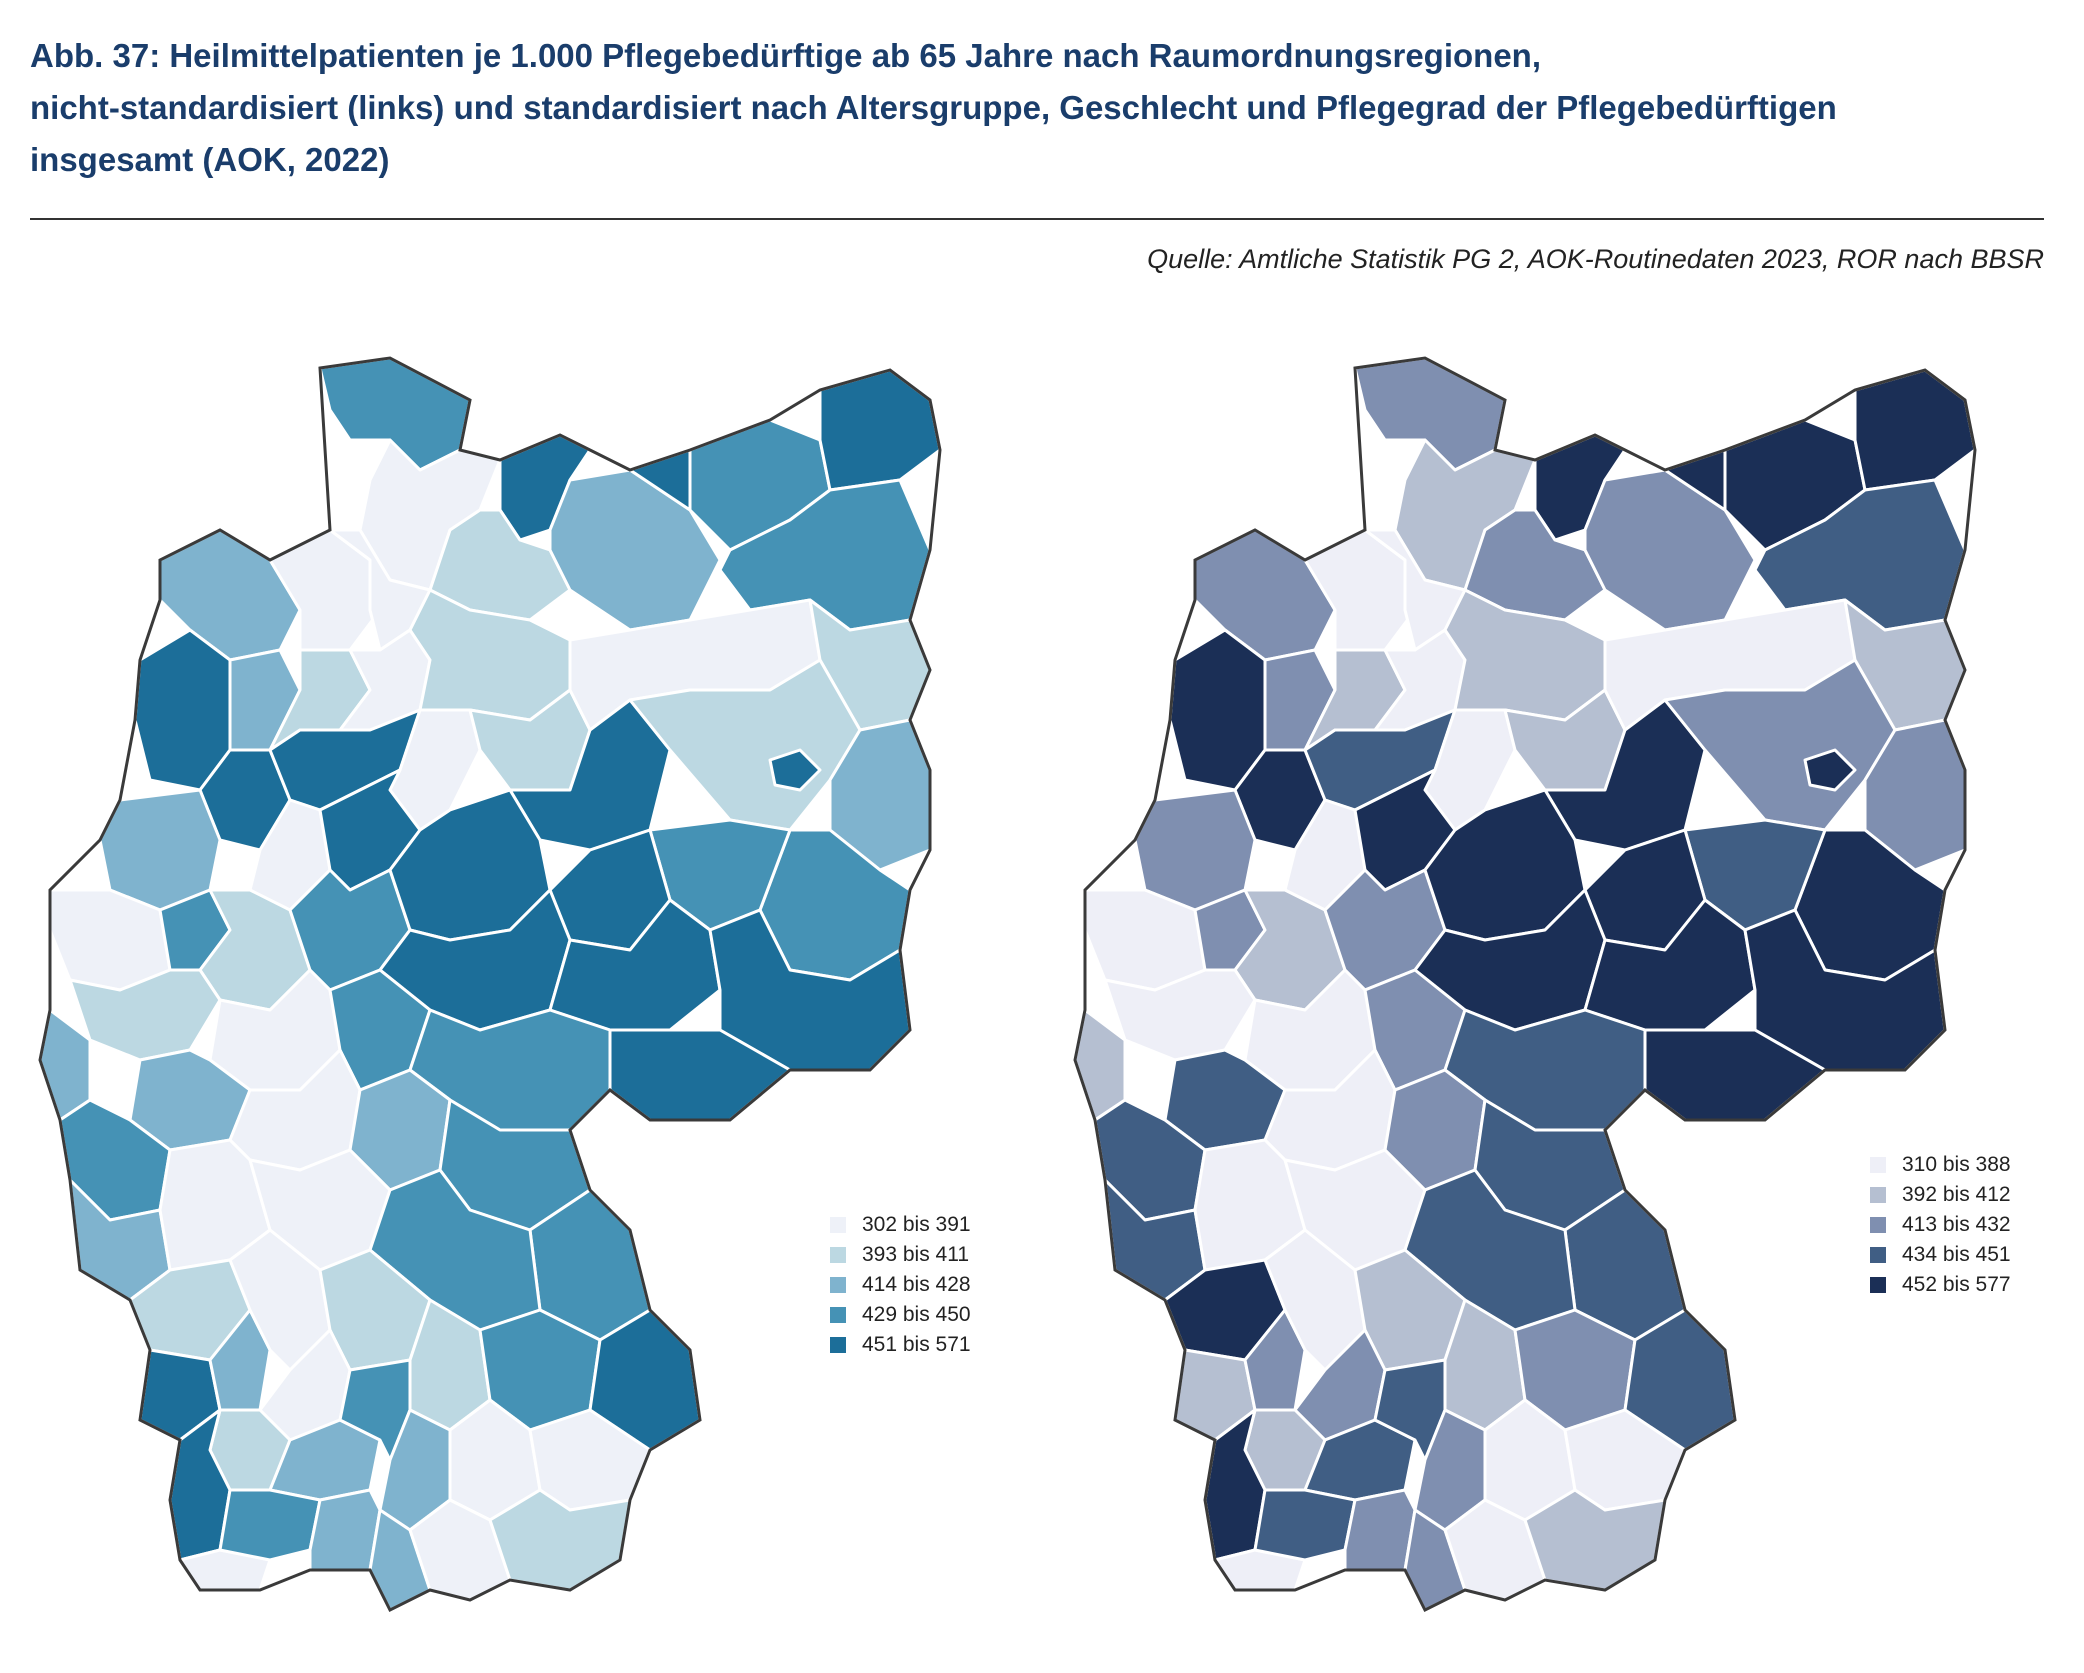 The width and height of the screenshot is (2084, 1673). I want to click on legend-item: 452 bis 577, so click(1940, 1285).